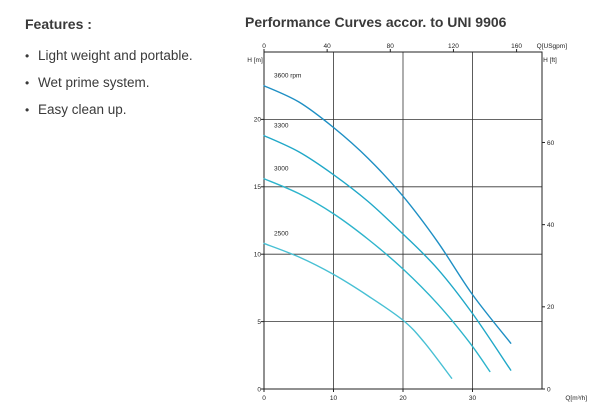  What do you see at coordinates (281, 169) in the screenshot?
I see `series-label: 3000` at bounding box center [281, 169].